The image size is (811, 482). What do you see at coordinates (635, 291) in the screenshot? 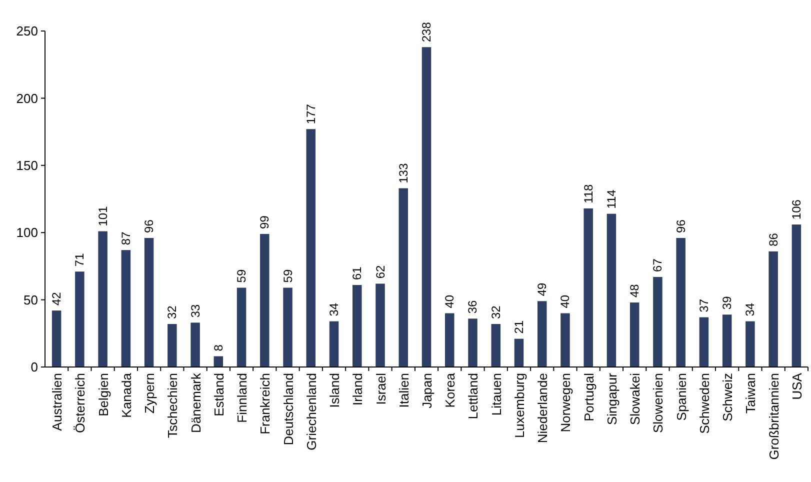
I see `data-label: 48` at bounding box center [635, 291].